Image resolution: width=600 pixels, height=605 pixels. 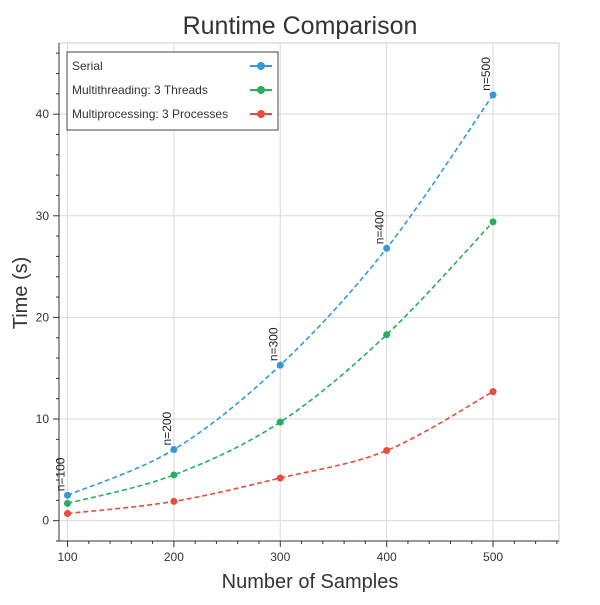 I want to click on legend-label: Serial, so click(x=87, y=66).